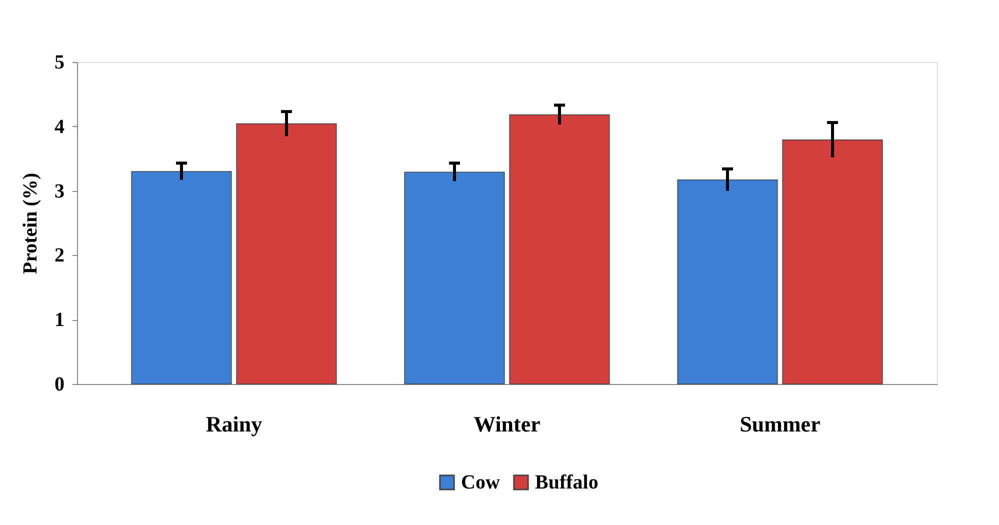  I want to click on y-tick-label: 0, so click(59, 385).